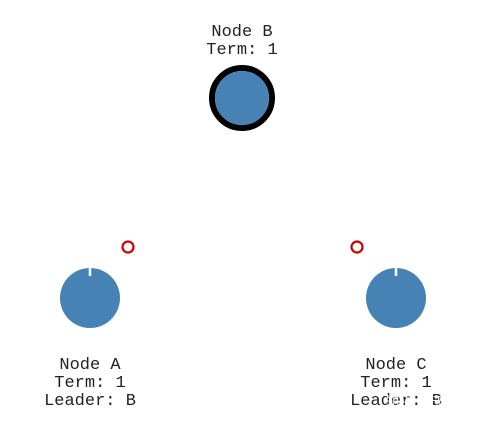 The image size is (487, 423). What do you see at coordinates (89, 383) in the screenshot?
I see `node-a-term: Term: 1` at bounding box center [89, 383].